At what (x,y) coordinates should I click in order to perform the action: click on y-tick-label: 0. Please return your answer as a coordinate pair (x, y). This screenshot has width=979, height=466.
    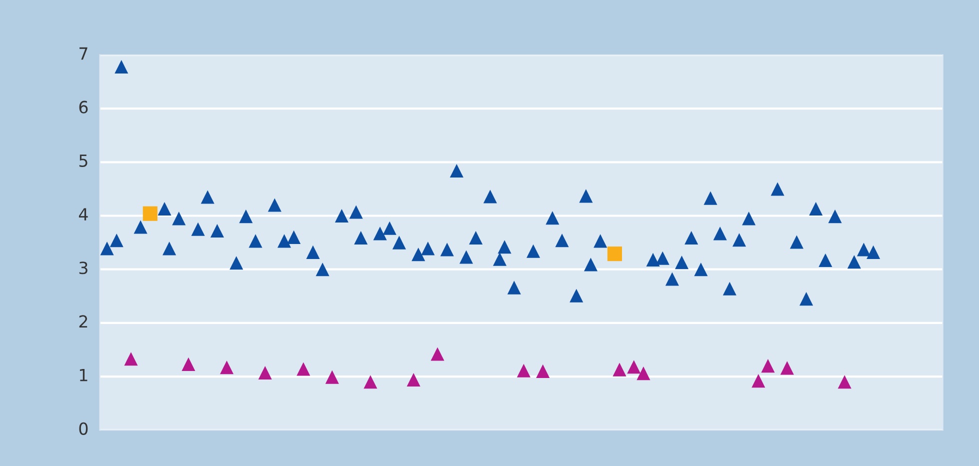
    Looking at the image, I should click on (83, 428).